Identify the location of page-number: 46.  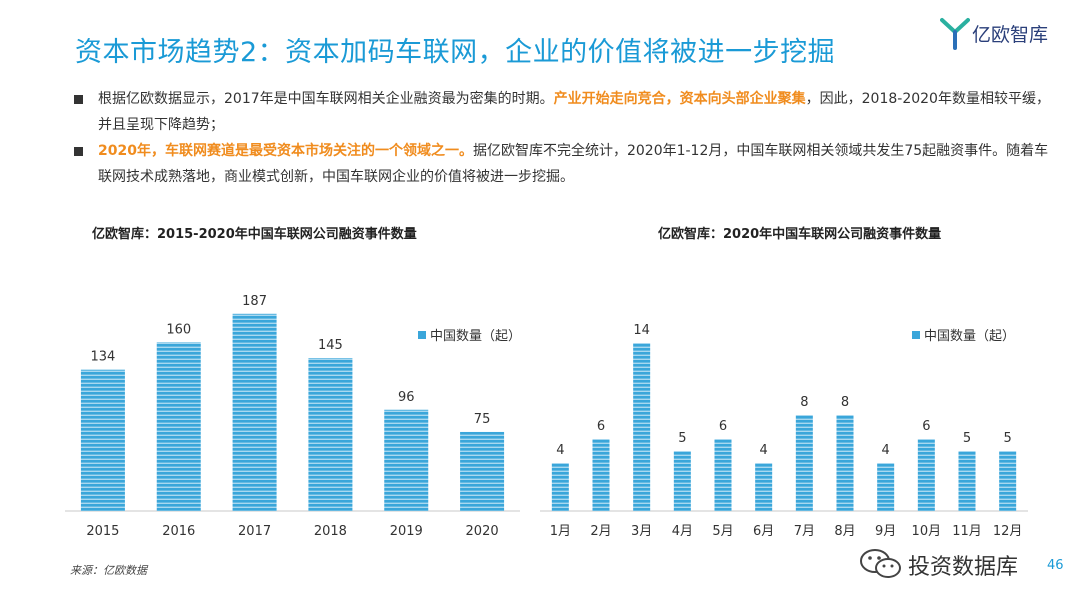
(1055, 565).